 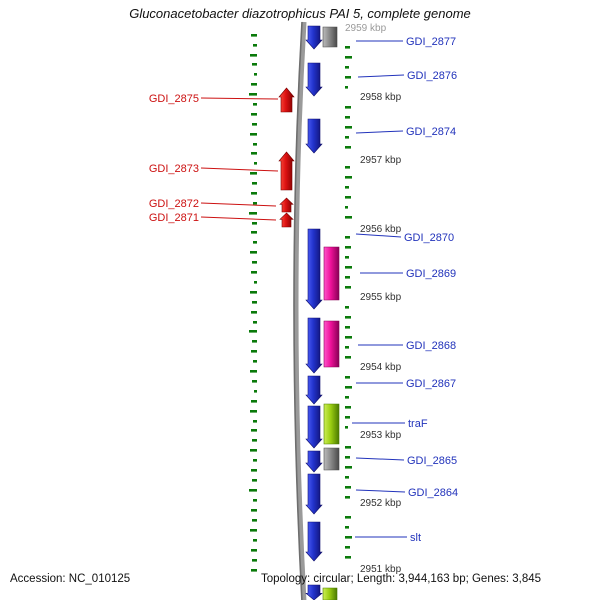 What do you see at coordinates (174, 204) in the screenshot?
I see `gene-label-GDI_2872: GDI_2872` at bounding box center [174, 204].